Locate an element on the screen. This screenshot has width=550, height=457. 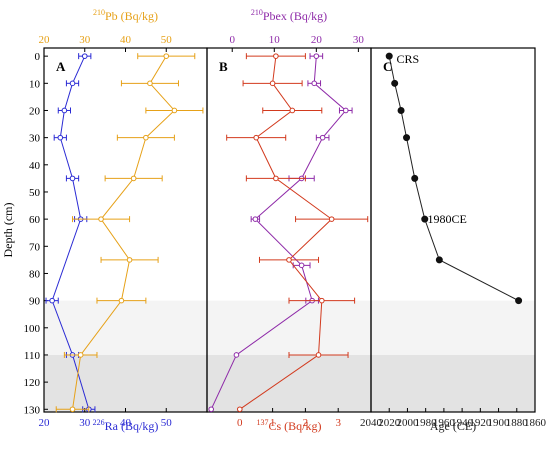
panel-b-137Cs-line is located at coordinates (286, 233).